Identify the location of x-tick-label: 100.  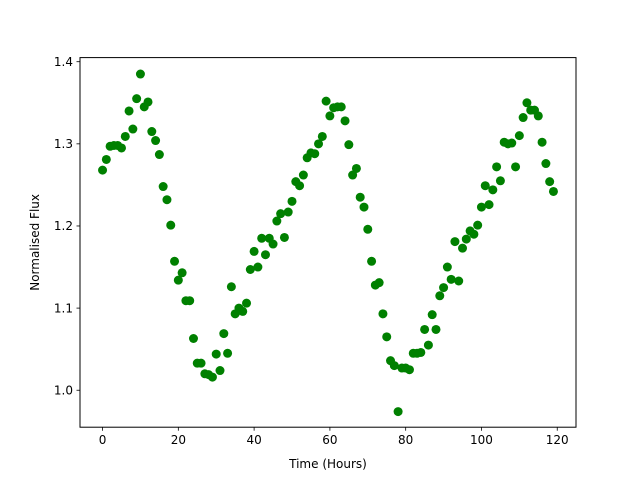
(481, 440).